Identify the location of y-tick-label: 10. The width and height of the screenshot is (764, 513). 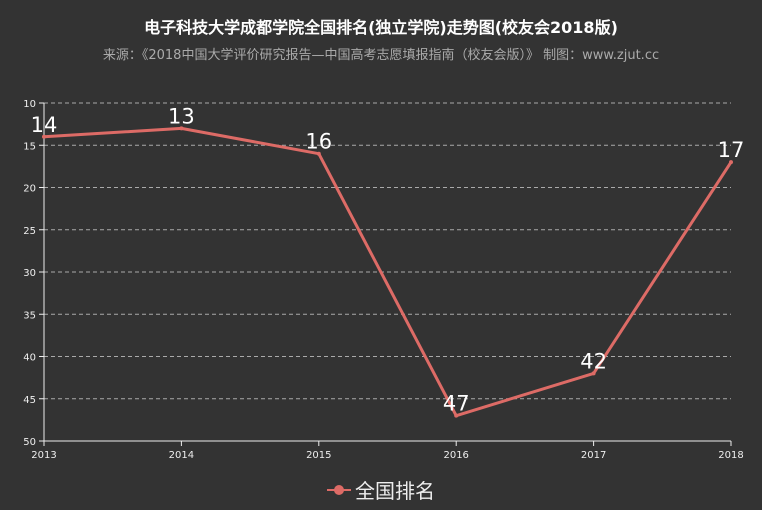
(29, 104).